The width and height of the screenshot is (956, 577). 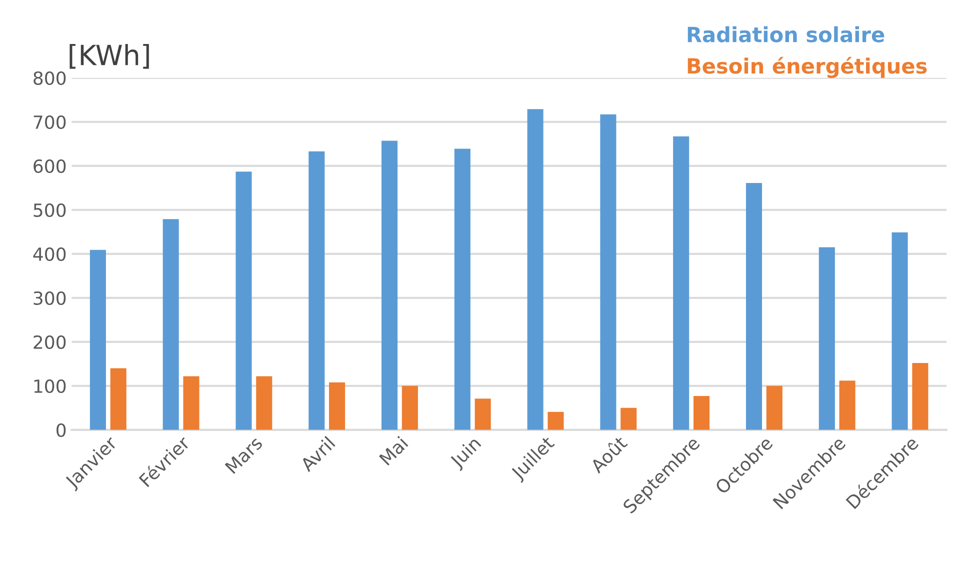 What do you see at coordinates (786, 34) in the screenshot?
I see `text: Radiation solaire` at bounding box center [786, 34].